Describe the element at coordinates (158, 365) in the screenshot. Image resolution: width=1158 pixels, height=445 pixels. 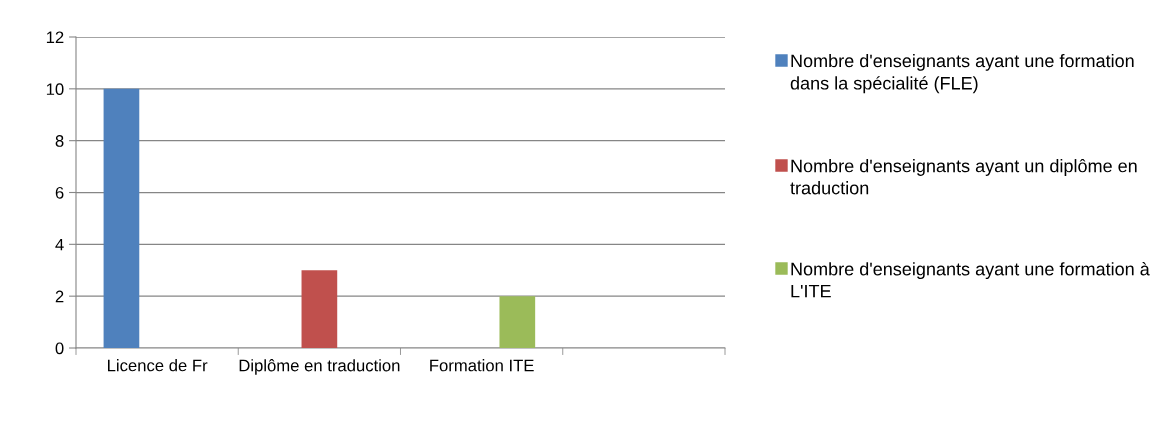
I see `x-tick-label: Licence de Fr` at that location.